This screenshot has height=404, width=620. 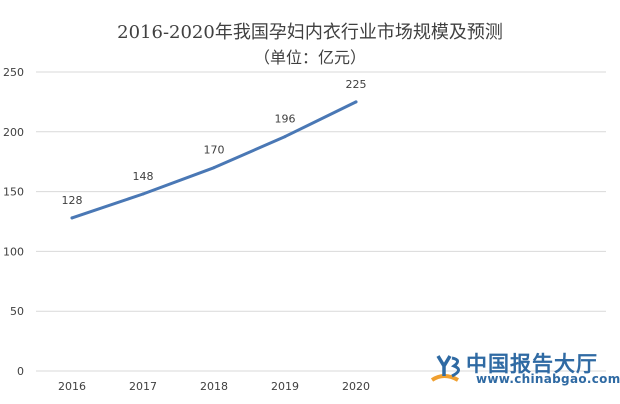 What do you see at coordinates (214, 150) in the screenshot?
I see `data-label: 170` at bounding box center [214, 150].